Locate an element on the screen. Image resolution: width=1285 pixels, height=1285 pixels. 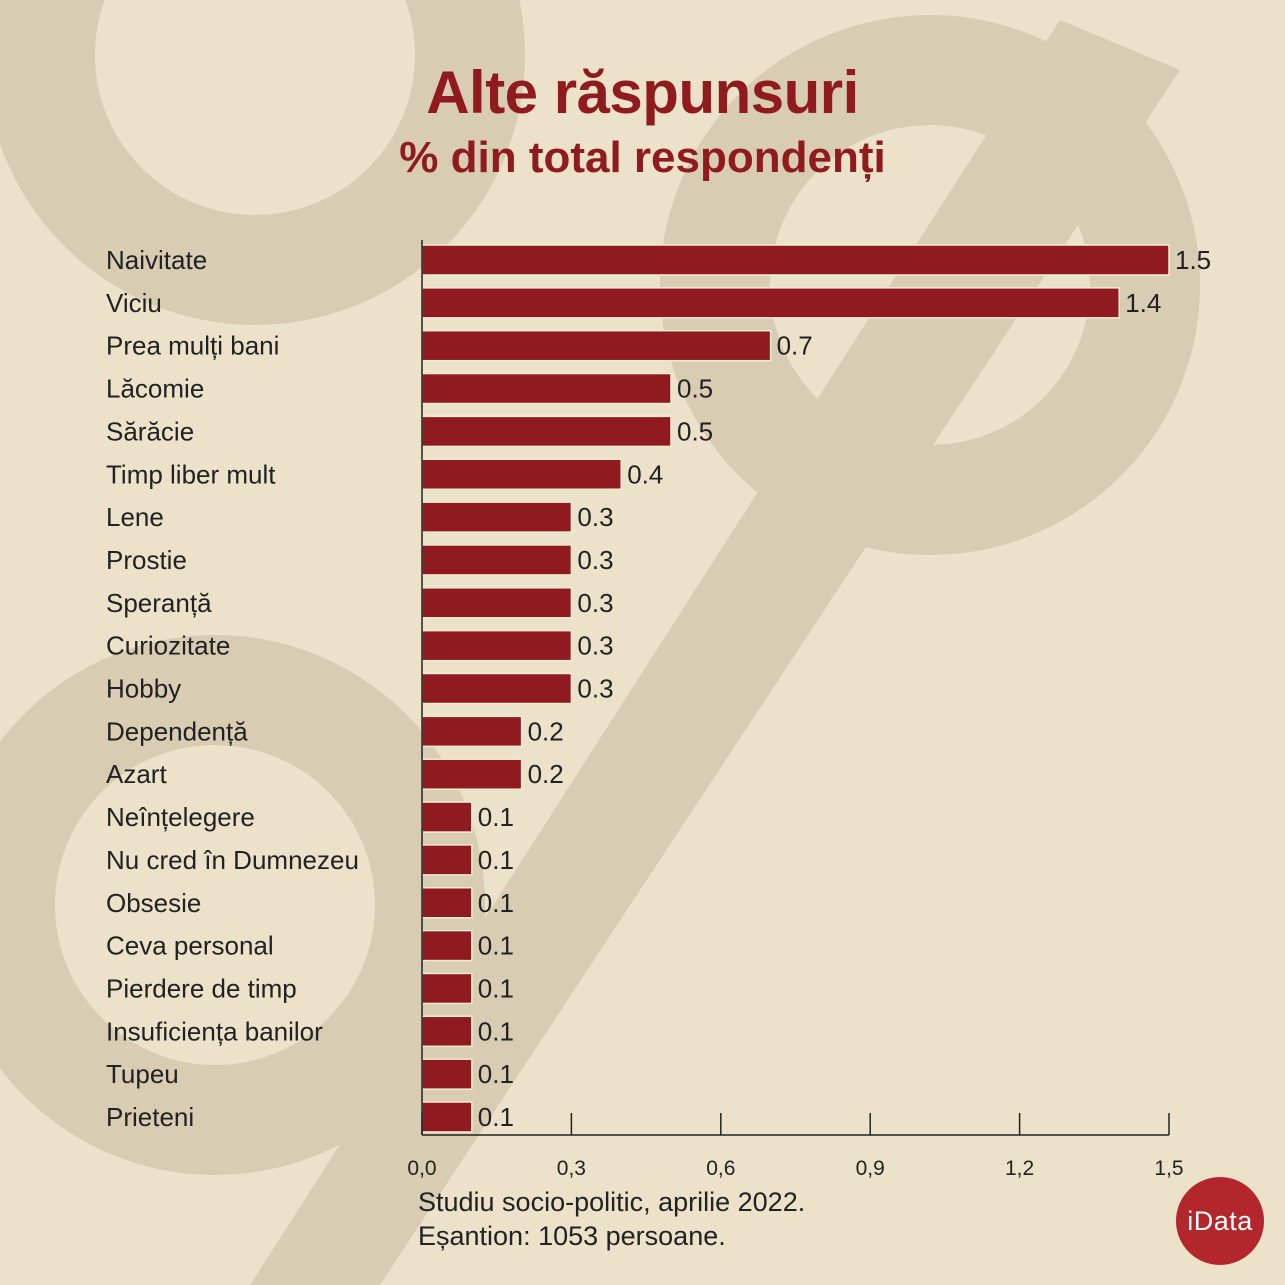
category-label: Speranță is located at coordinates (159, 603).